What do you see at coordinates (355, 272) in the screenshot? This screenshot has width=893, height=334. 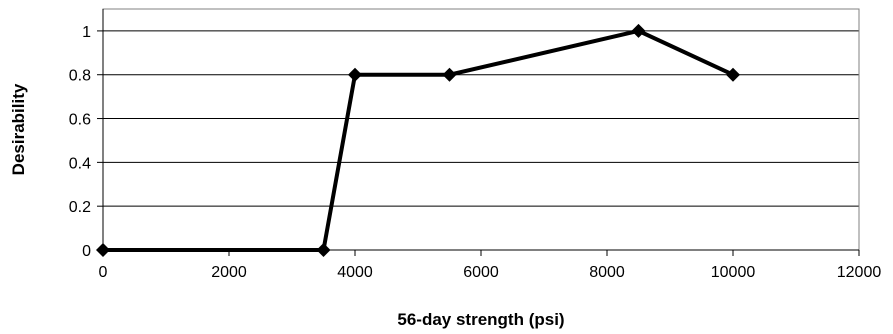 I see `x-tick-label-2: 4000` at bounding box center [355, 272].